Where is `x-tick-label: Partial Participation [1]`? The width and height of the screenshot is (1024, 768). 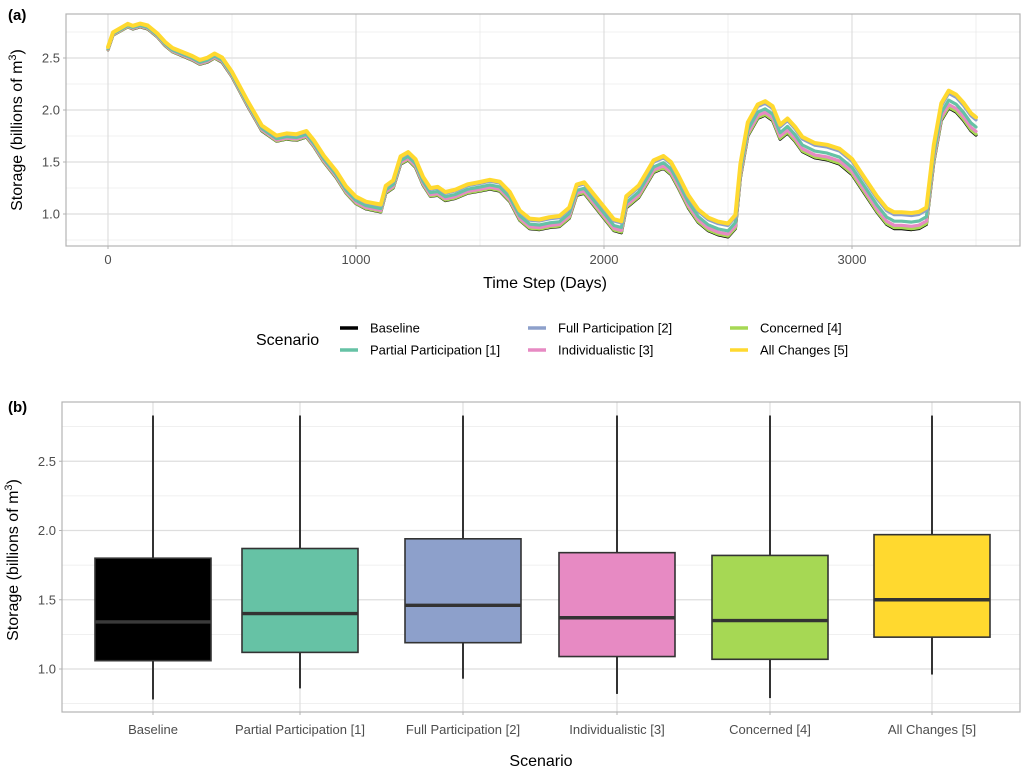
x-tick-label: Partial Participation [1] is located at coordinates (300, 729).